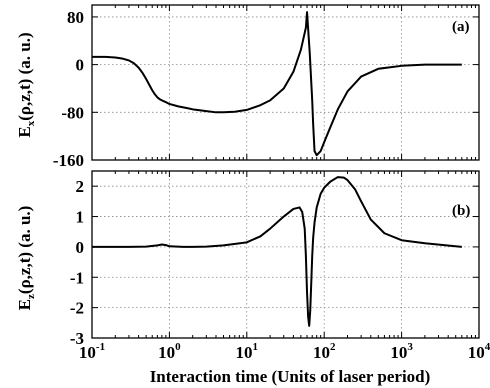 The width and height of the screenshot is (490, 388). Describe the element at coordinates (324, 351) in the screenshot. I see `x-tick-label: 10²` at that location.